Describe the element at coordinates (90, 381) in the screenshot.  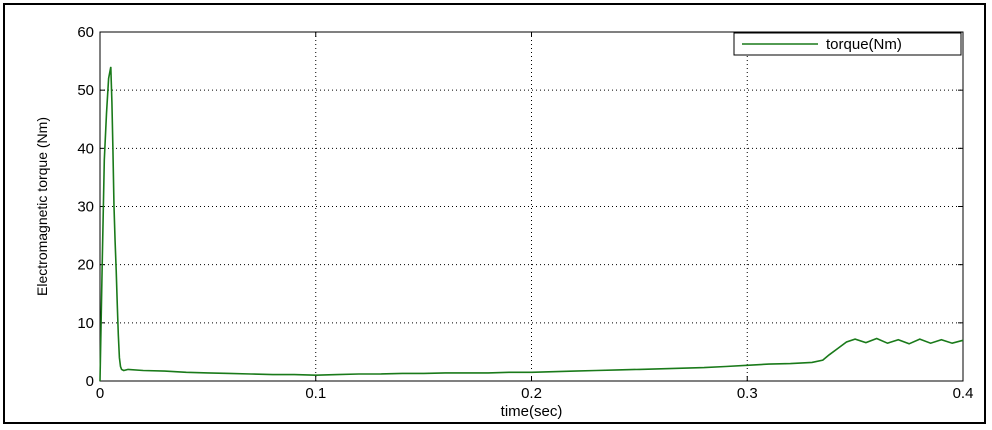
I see `y-tick-label: 0` at that location.